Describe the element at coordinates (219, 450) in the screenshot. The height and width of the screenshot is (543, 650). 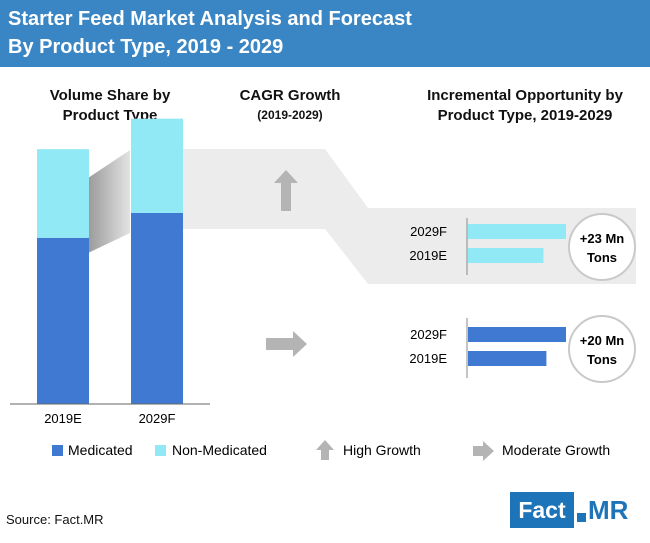
I see `legend-non-medicated-label: Non-Medicated` at that location.